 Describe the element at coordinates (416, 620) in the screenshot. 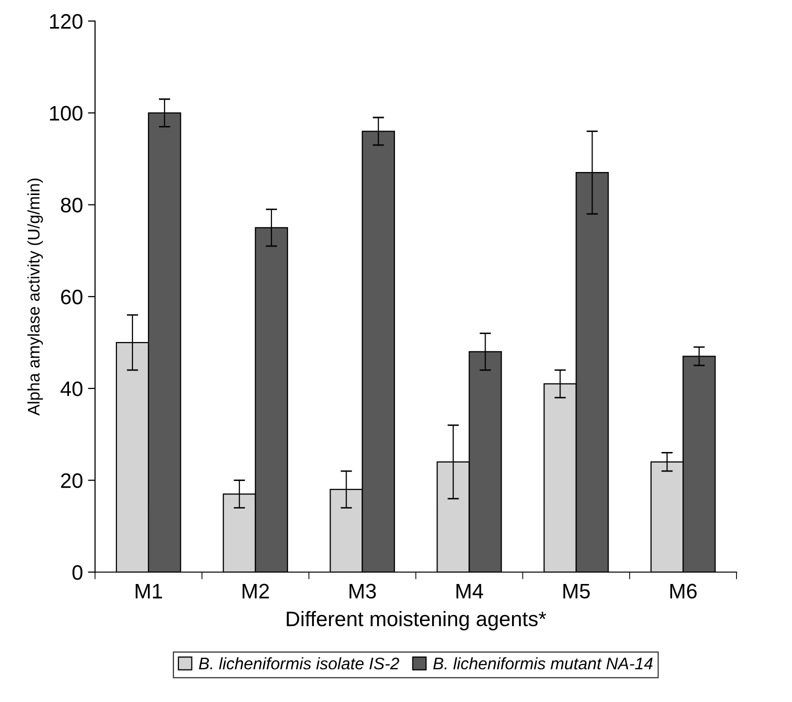

I see `x-axis-title: Different moistening agents*` at that location.